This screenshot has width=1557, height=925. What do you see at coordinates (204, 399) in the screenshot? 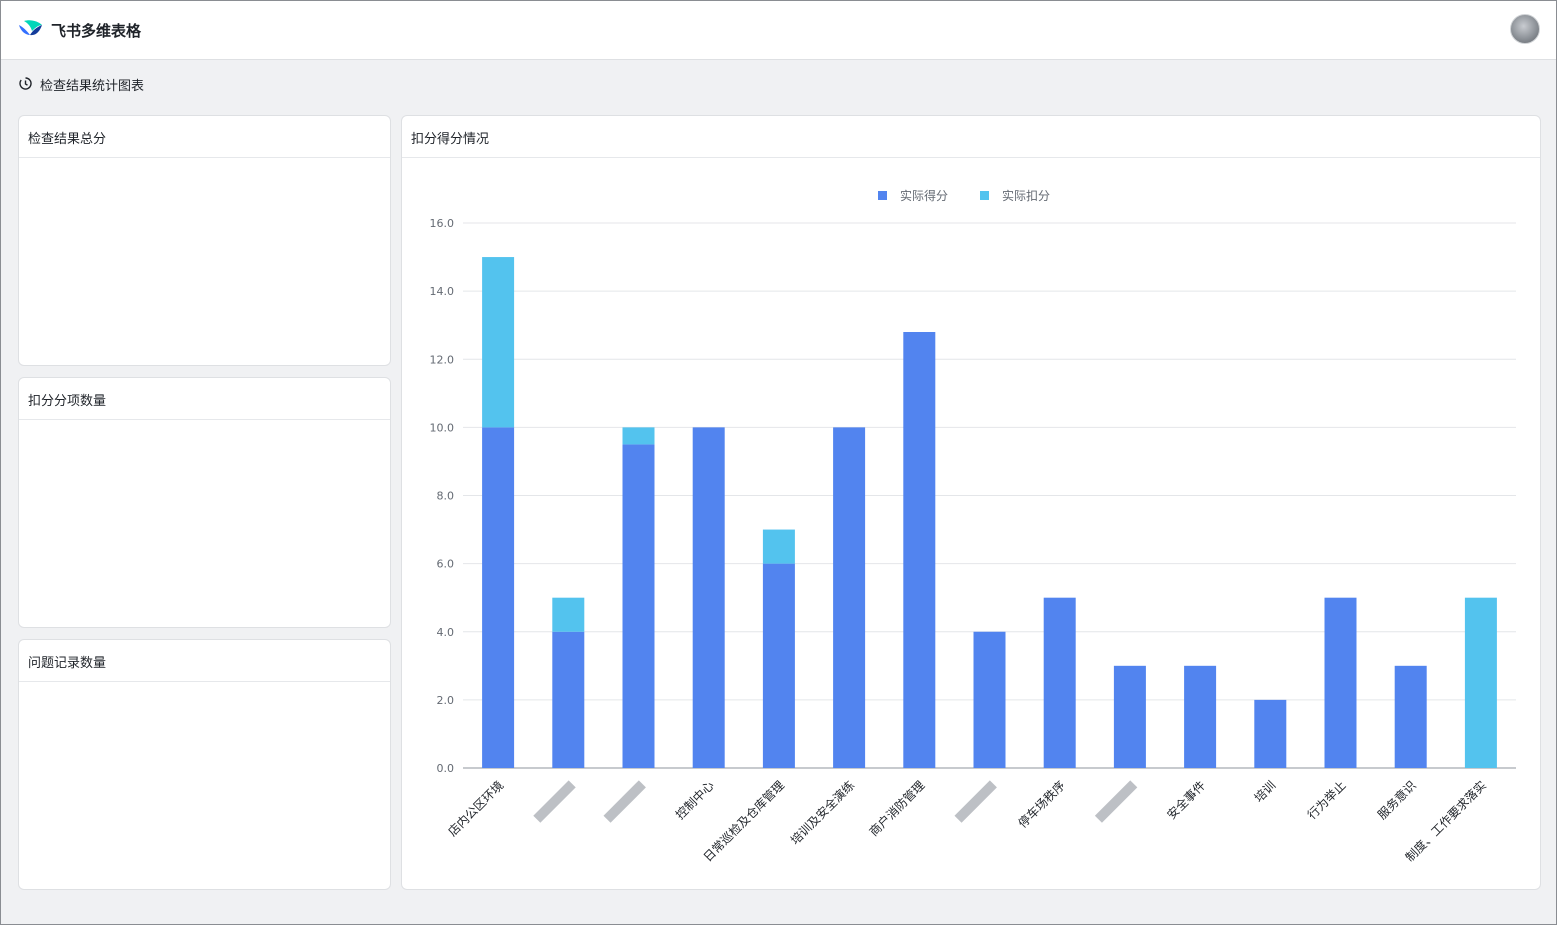
I see `card-title: 扣分分项数量` at bounding box center [204, 399].